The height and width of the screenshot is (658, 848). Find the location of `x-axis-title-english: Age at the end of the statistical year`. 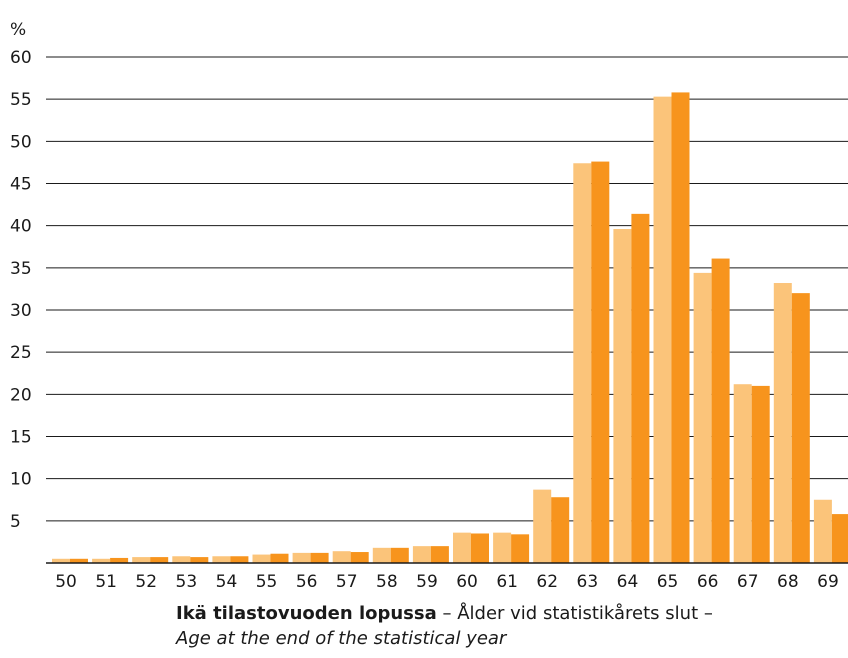

x-axis-title-english: Age at the end of the statistical year is located at coordinates (341, 638).